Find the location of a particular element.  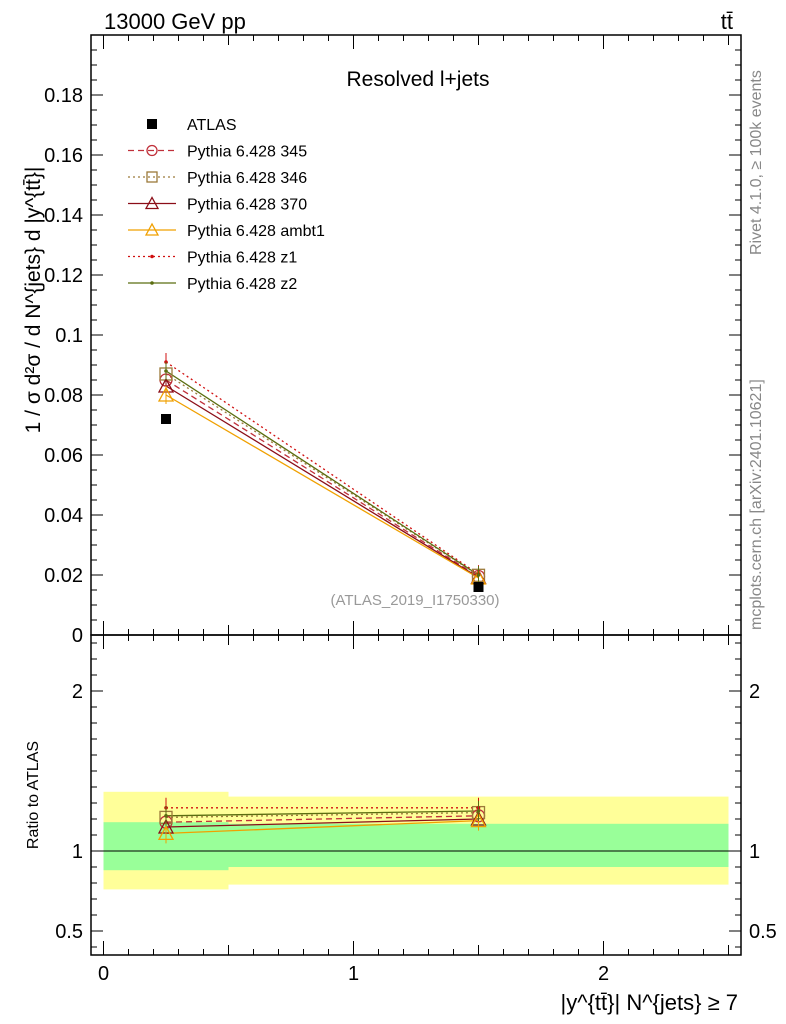

legend-label-4: Pythia 6.428 z1 is located at coordinates (242, 258).